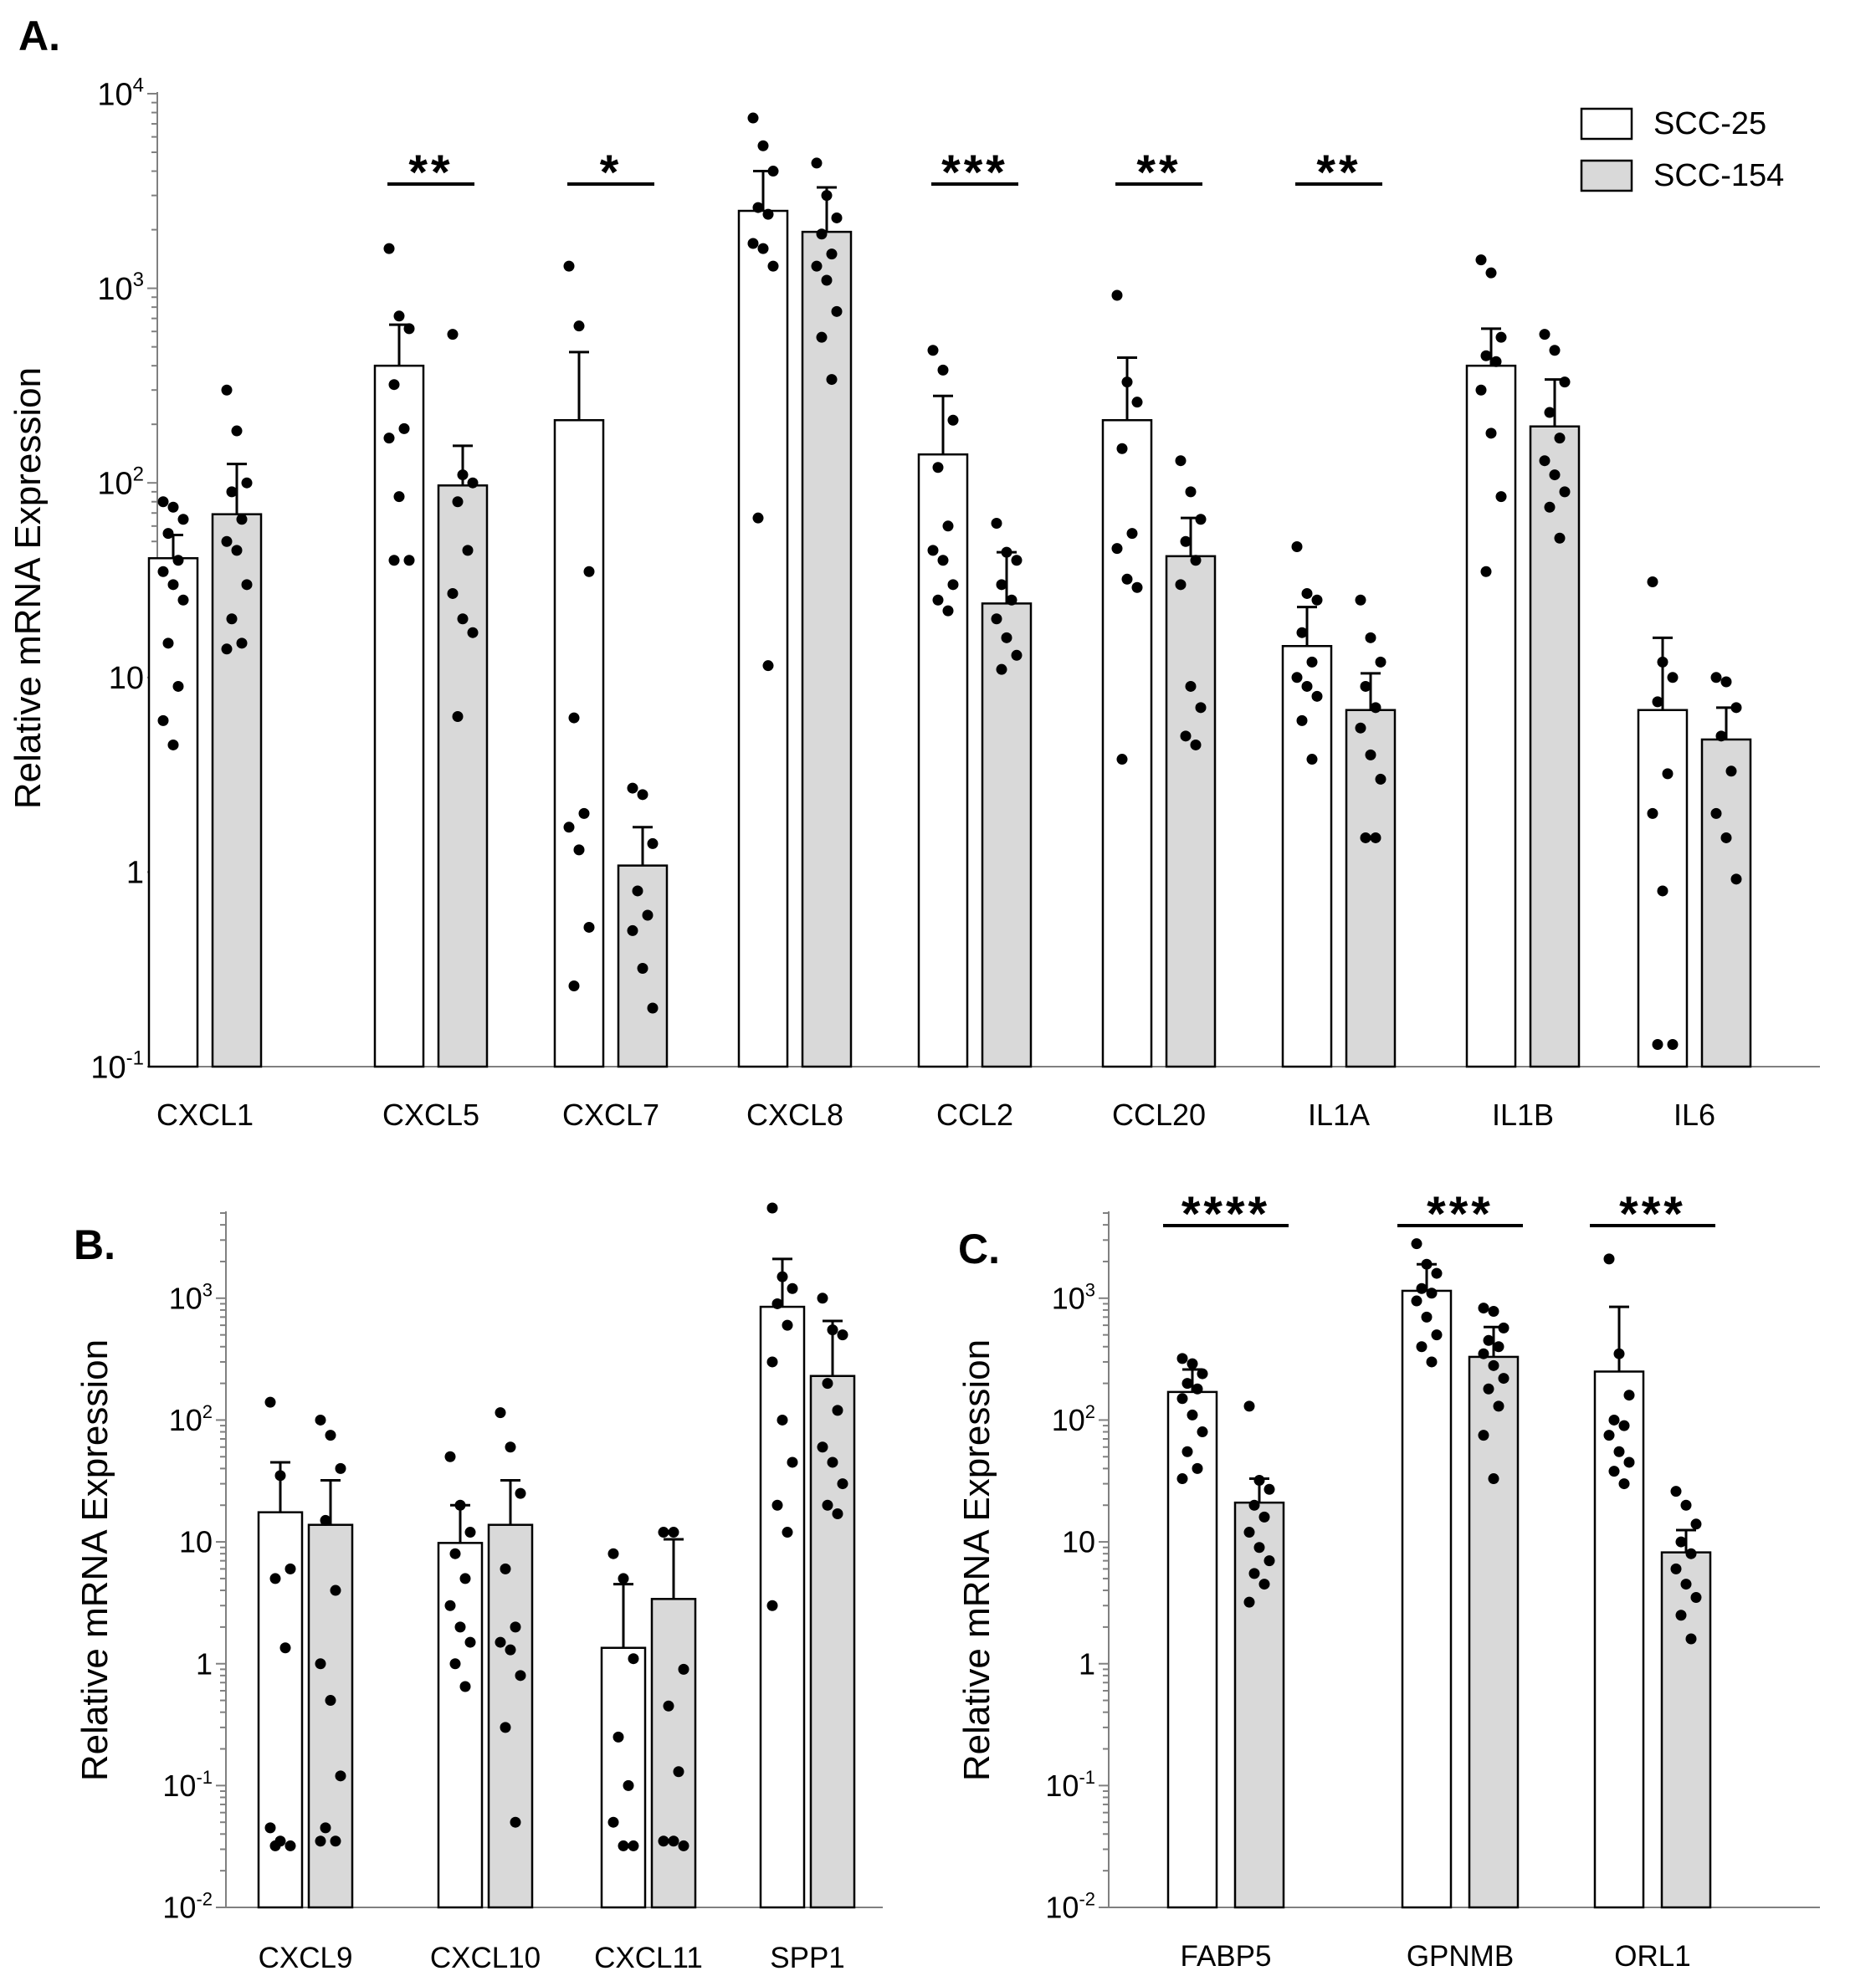  I want to click on tick-exponent: 3, so click(138, 280).